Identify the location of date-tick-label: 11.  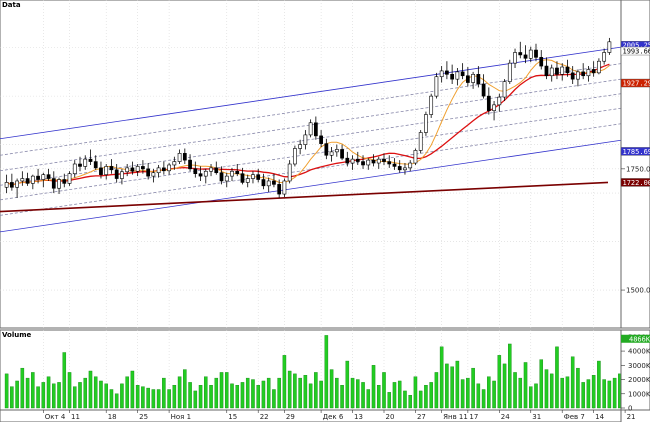
(75, 417).